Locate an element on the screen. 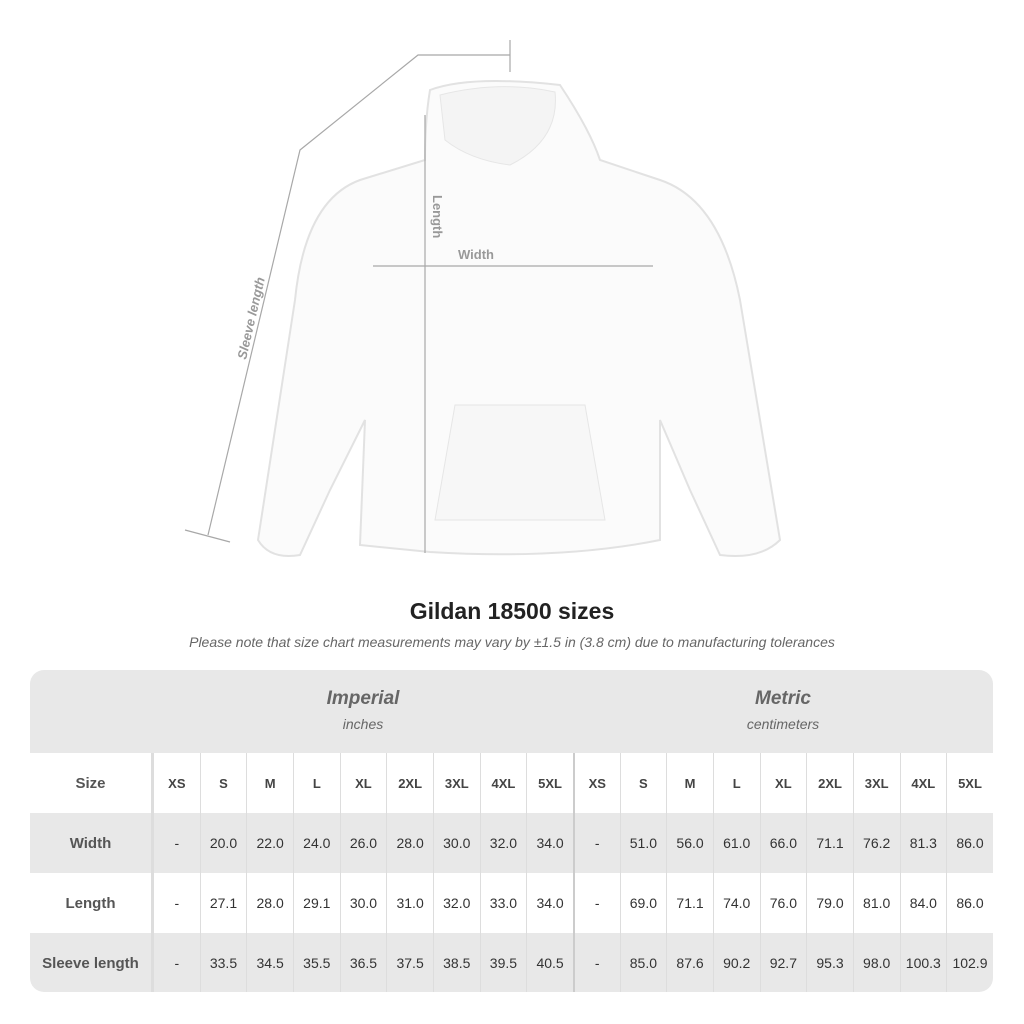 This screenshot has width=1024, height=1024. table-cell: 27.1 is located at coordinates (223, 903).